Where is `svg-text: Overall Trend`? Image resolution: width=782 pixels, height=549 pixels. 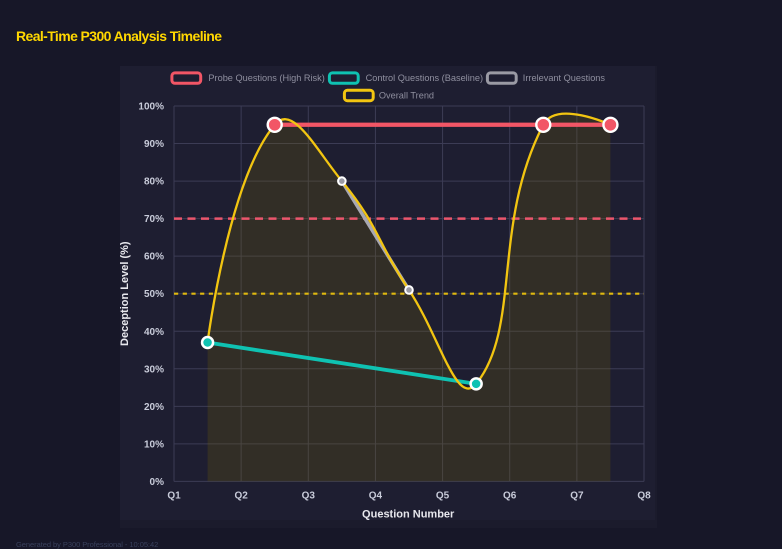 svg-text: Overall Trend is located at coordinates (406, 96).